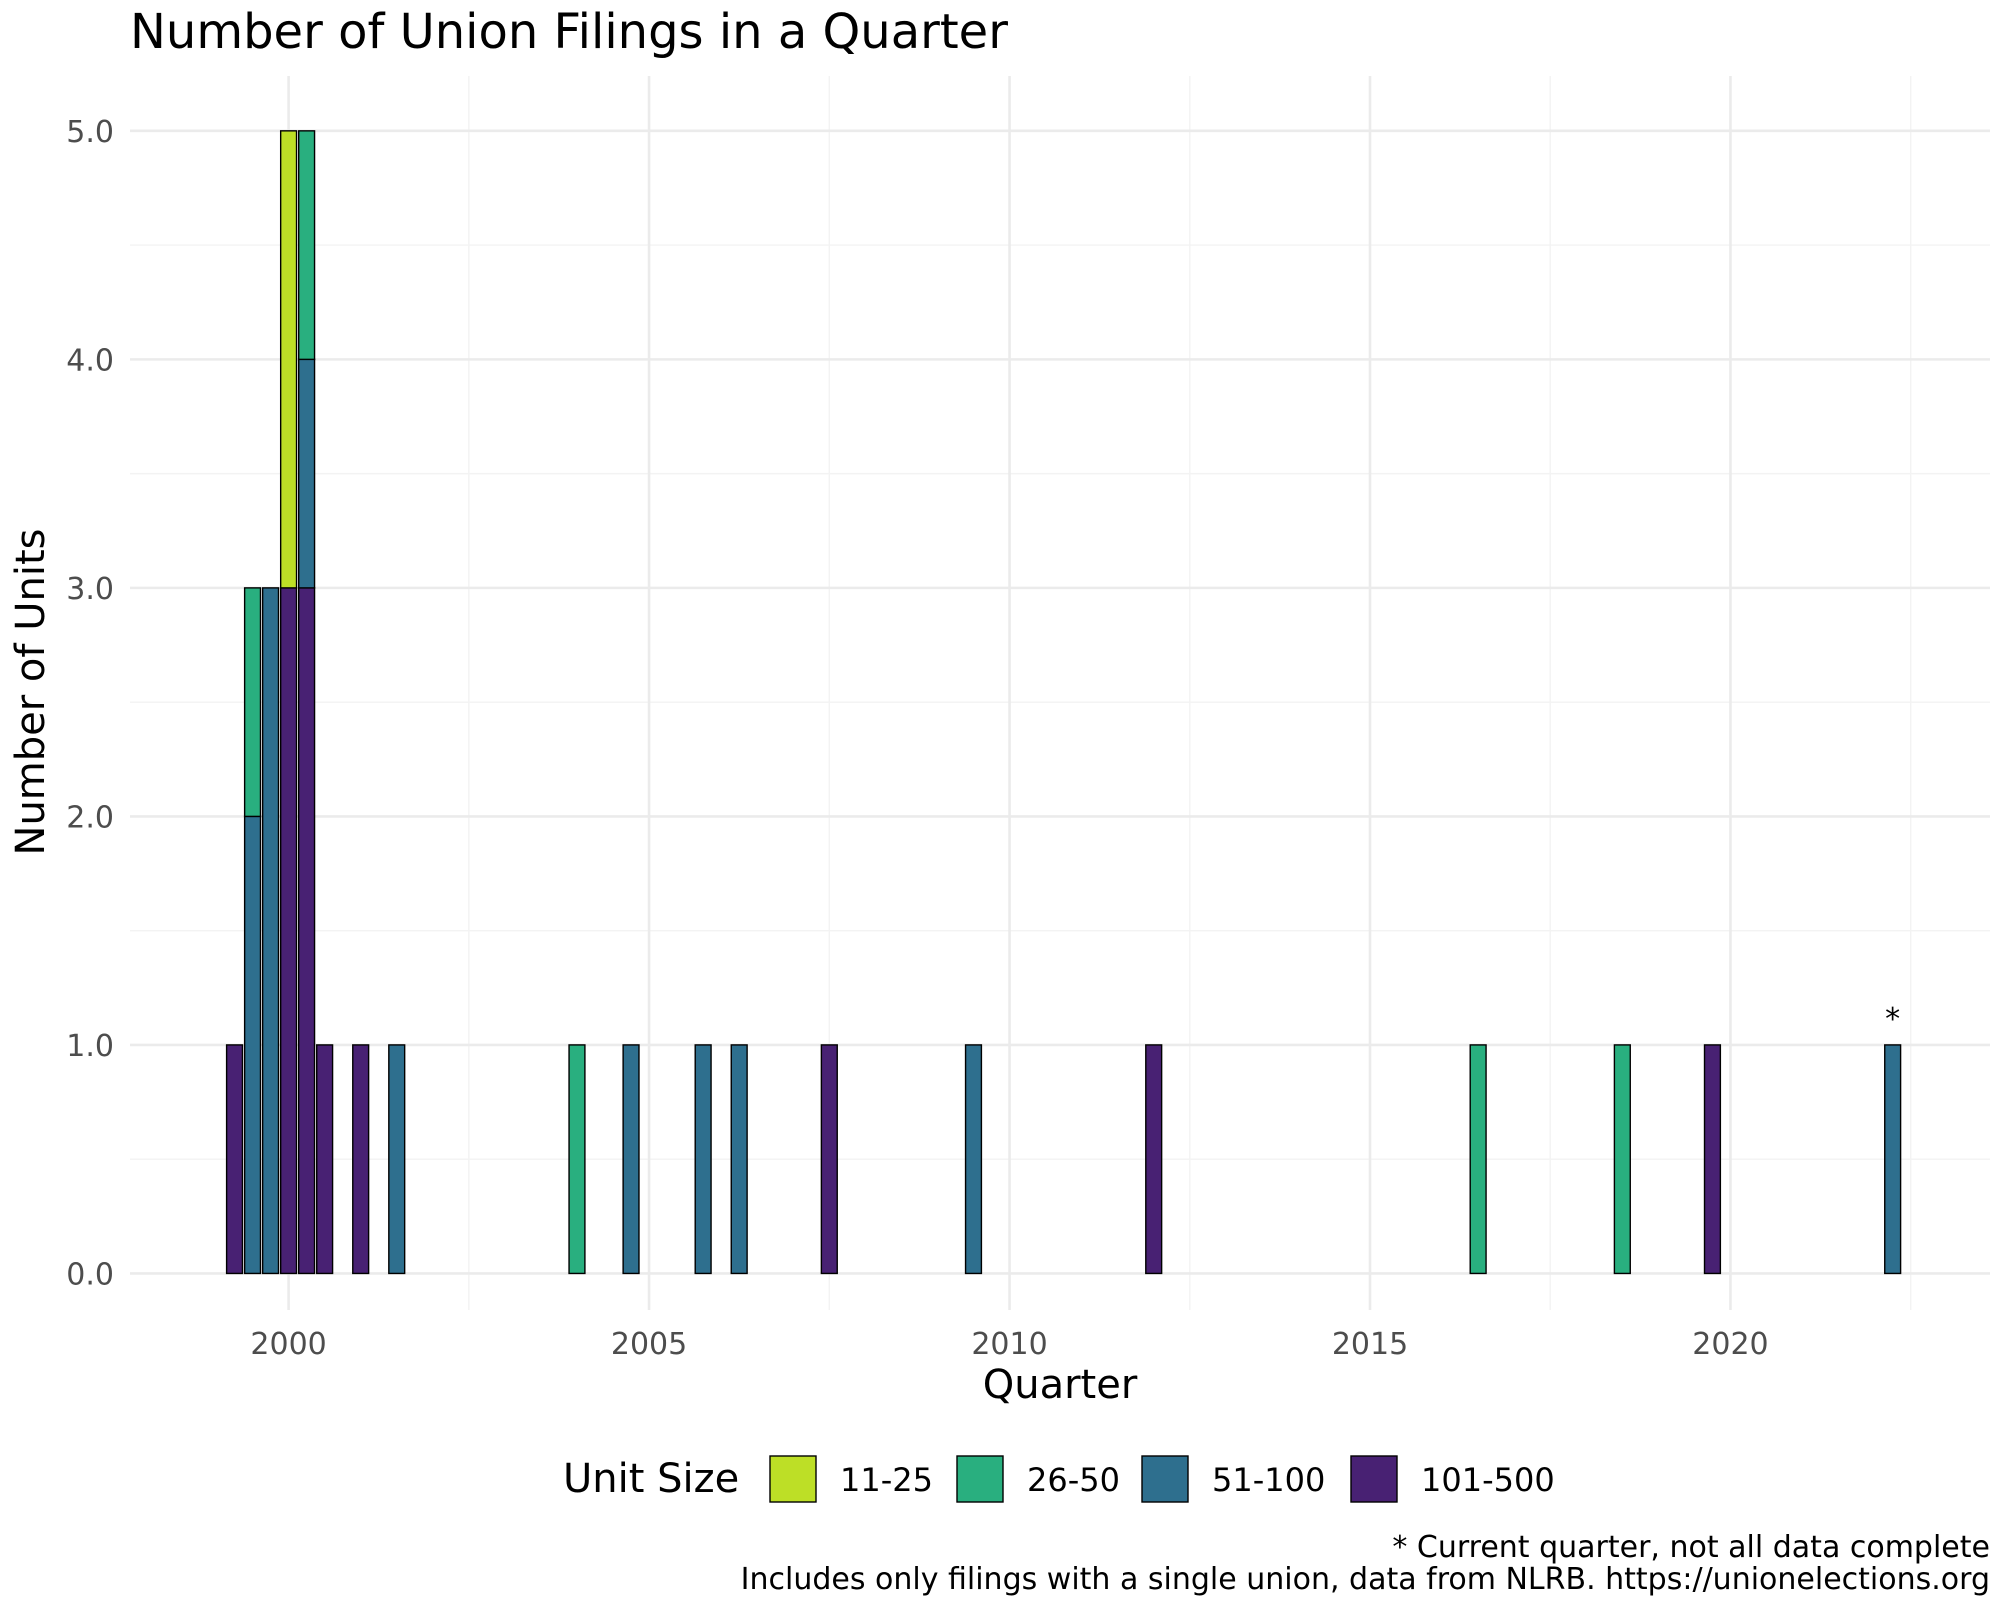 This screenshot has height=1600, width=2000. I want to click on y-tick-label: 2.0, so click(90, 817).